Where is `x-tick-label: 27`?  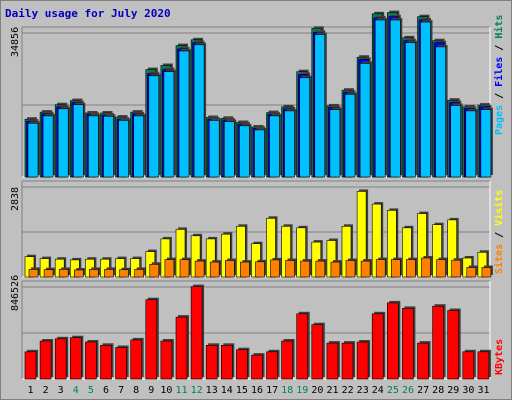
x-tick-label: 27 is located at coordinates (423, 390).